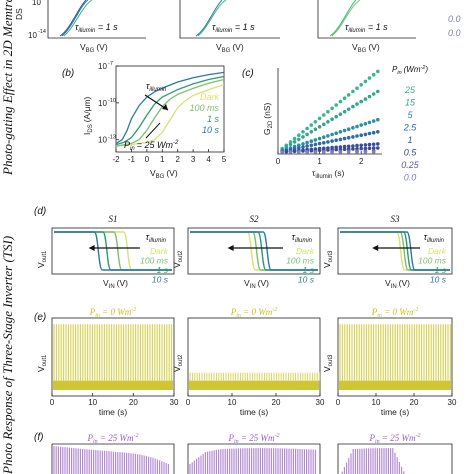 The width and height of the screenshot is (474, 474). I want to click on legend: 25 15 5 2.5 1 0.5 0.25 0.0, so click(410, 134).